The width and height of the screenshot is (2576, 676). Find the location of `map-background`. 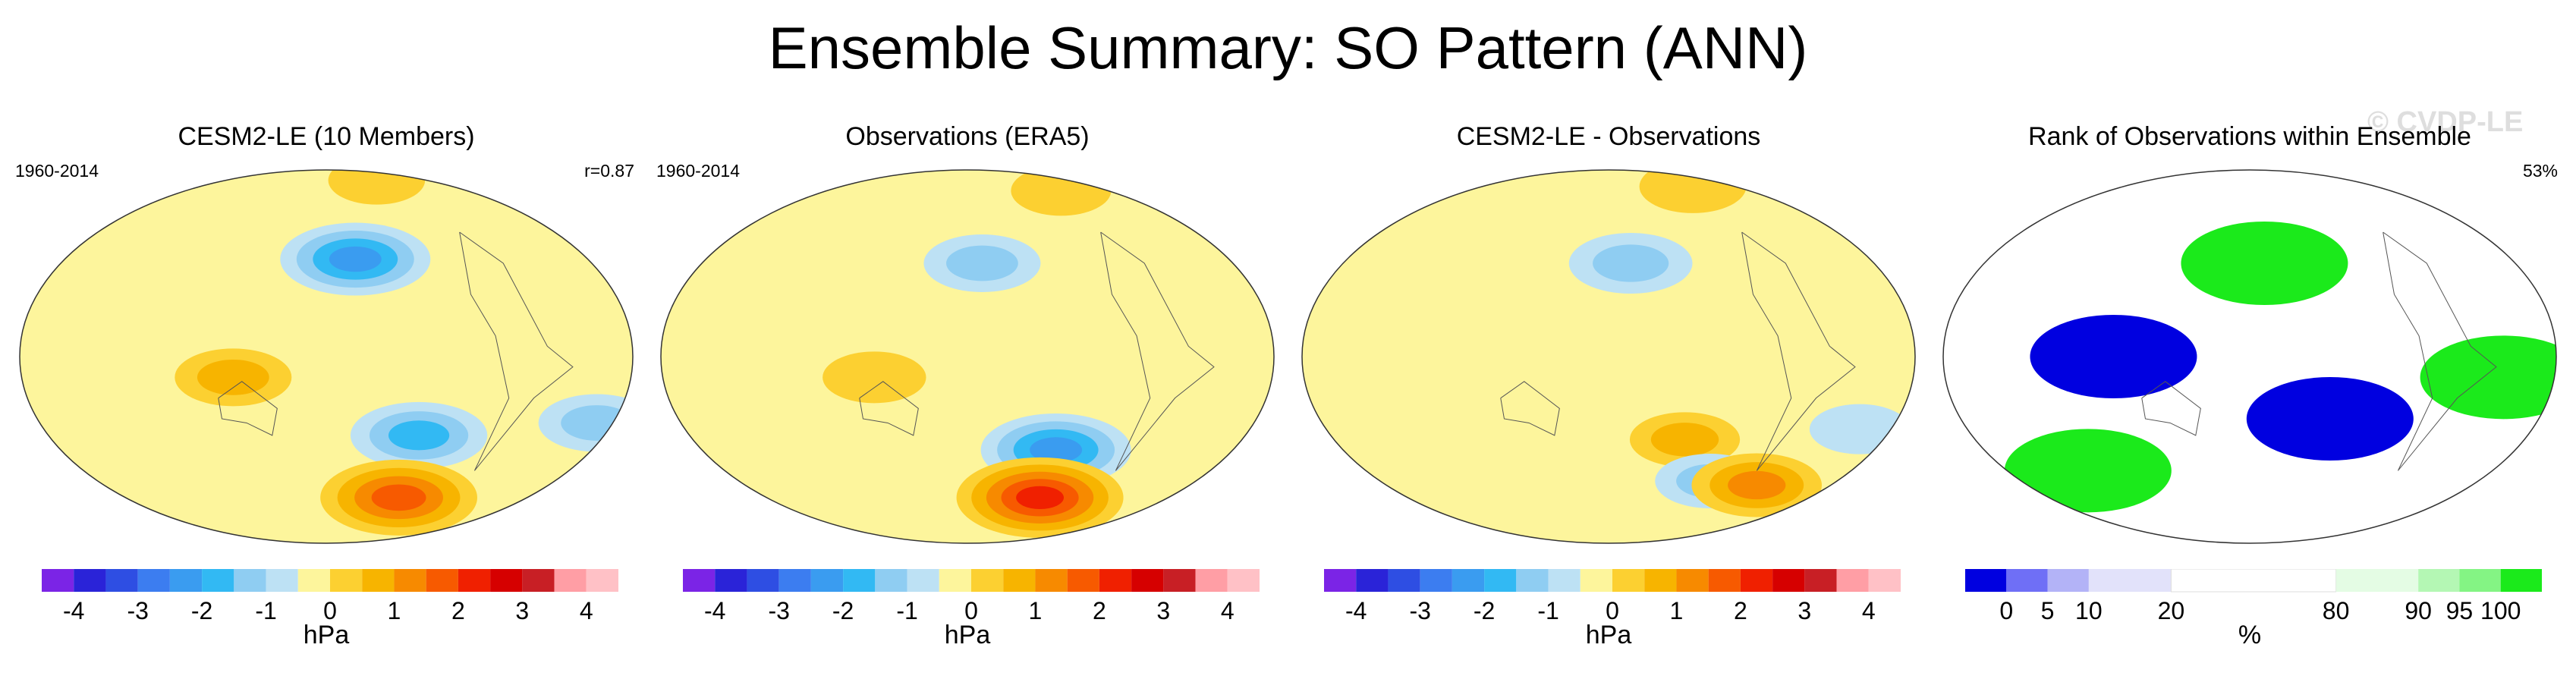

map-background is located at coordinates (1608, 356).